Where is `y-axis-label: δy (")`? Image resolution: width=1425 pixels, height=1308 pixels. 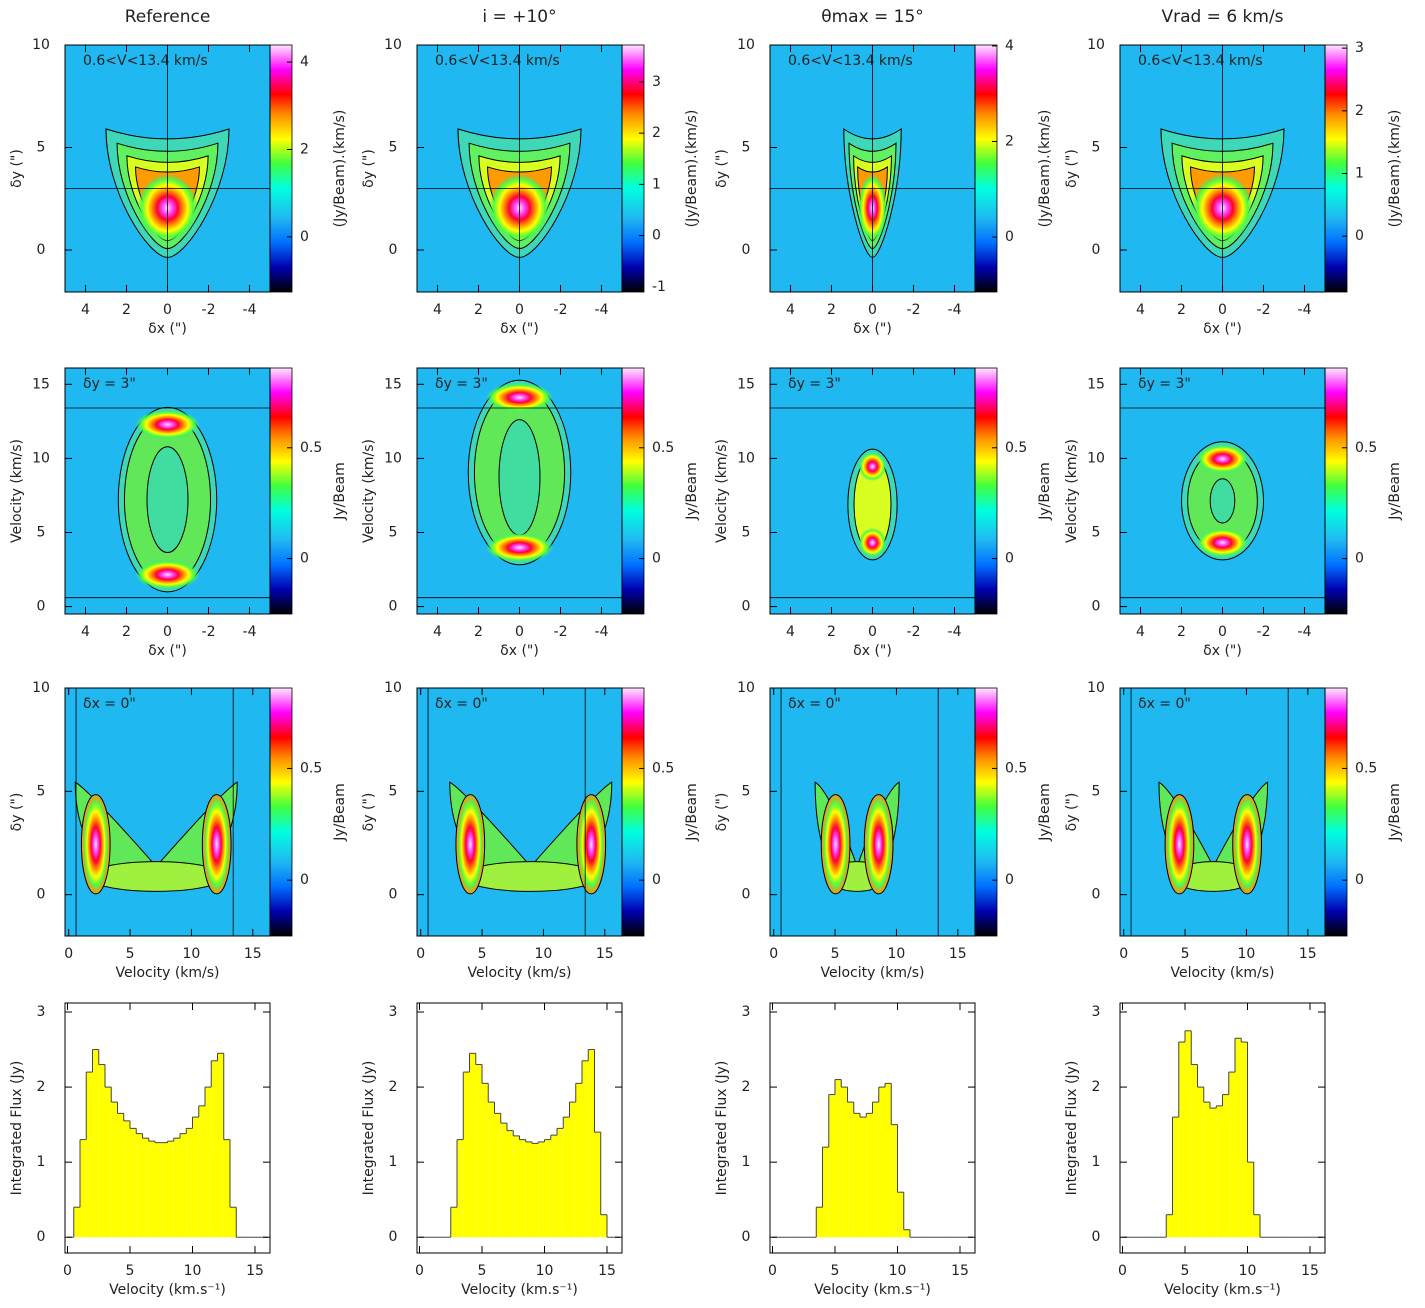
y-axis-label: δy (") is located at coordinates (722, 812).